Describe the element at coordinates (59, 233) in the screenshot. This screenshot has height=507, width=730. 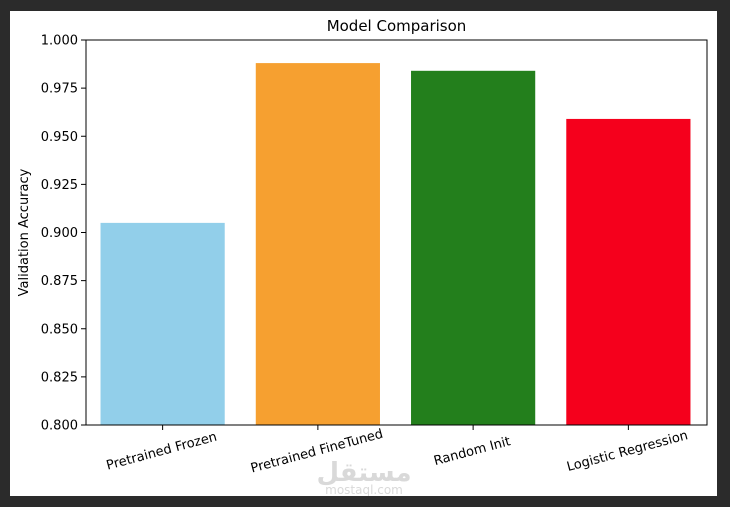
I see `y-tick-label: 0.900` at that location.